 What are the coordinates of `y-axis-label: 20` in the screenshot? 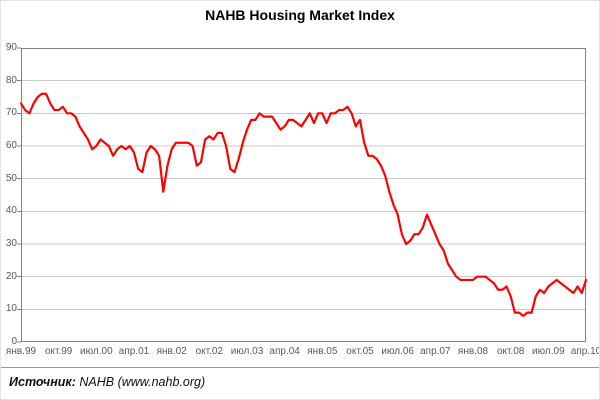 It's located at (11, 276).